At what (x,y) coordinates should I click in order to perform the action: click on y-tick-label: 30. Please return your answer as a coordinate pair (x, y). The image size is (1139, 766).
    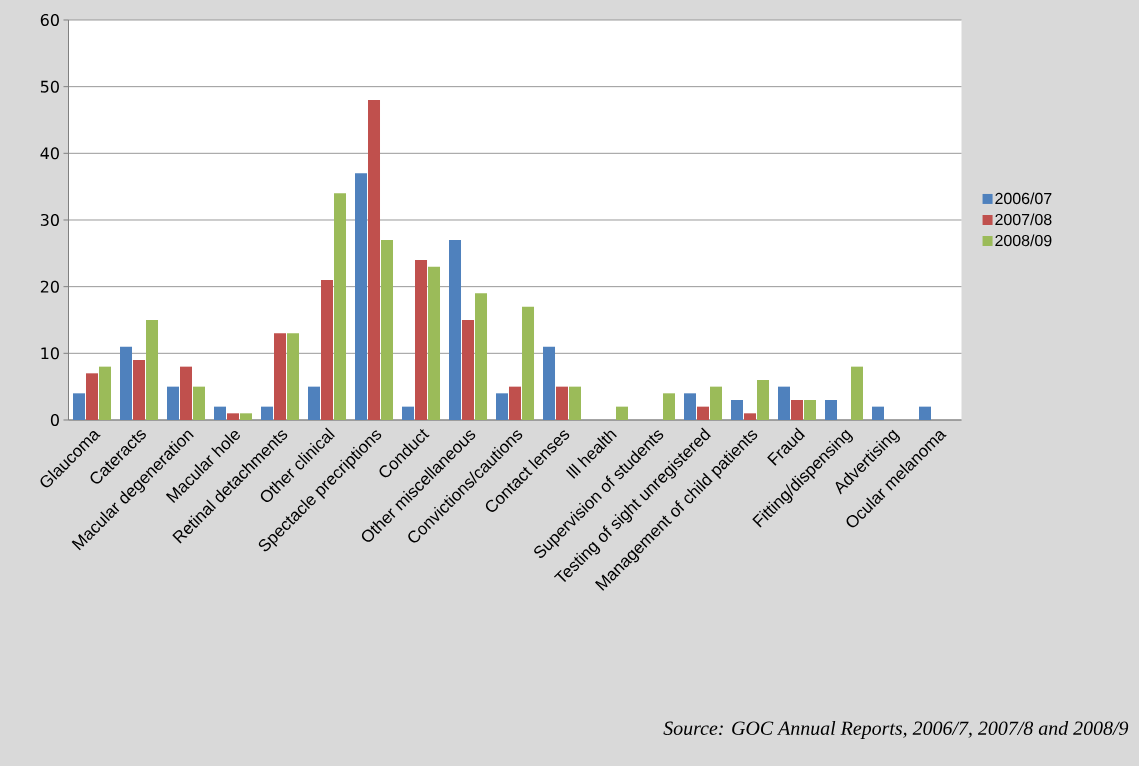
    Looking at the image, I should click on (49, 220).